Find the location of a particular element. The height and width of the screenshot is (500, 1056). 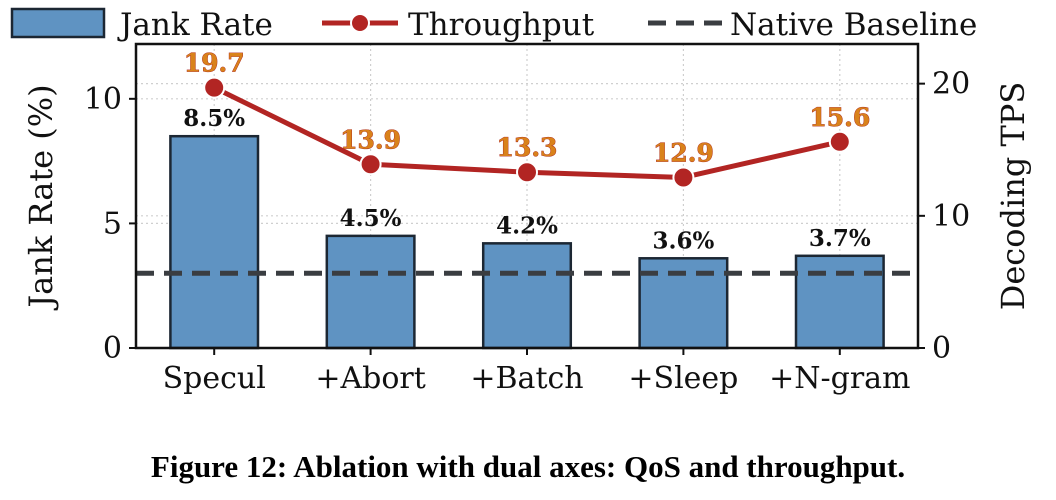

throughput-value-label: 15.6 is located at coordinates (839, 117).